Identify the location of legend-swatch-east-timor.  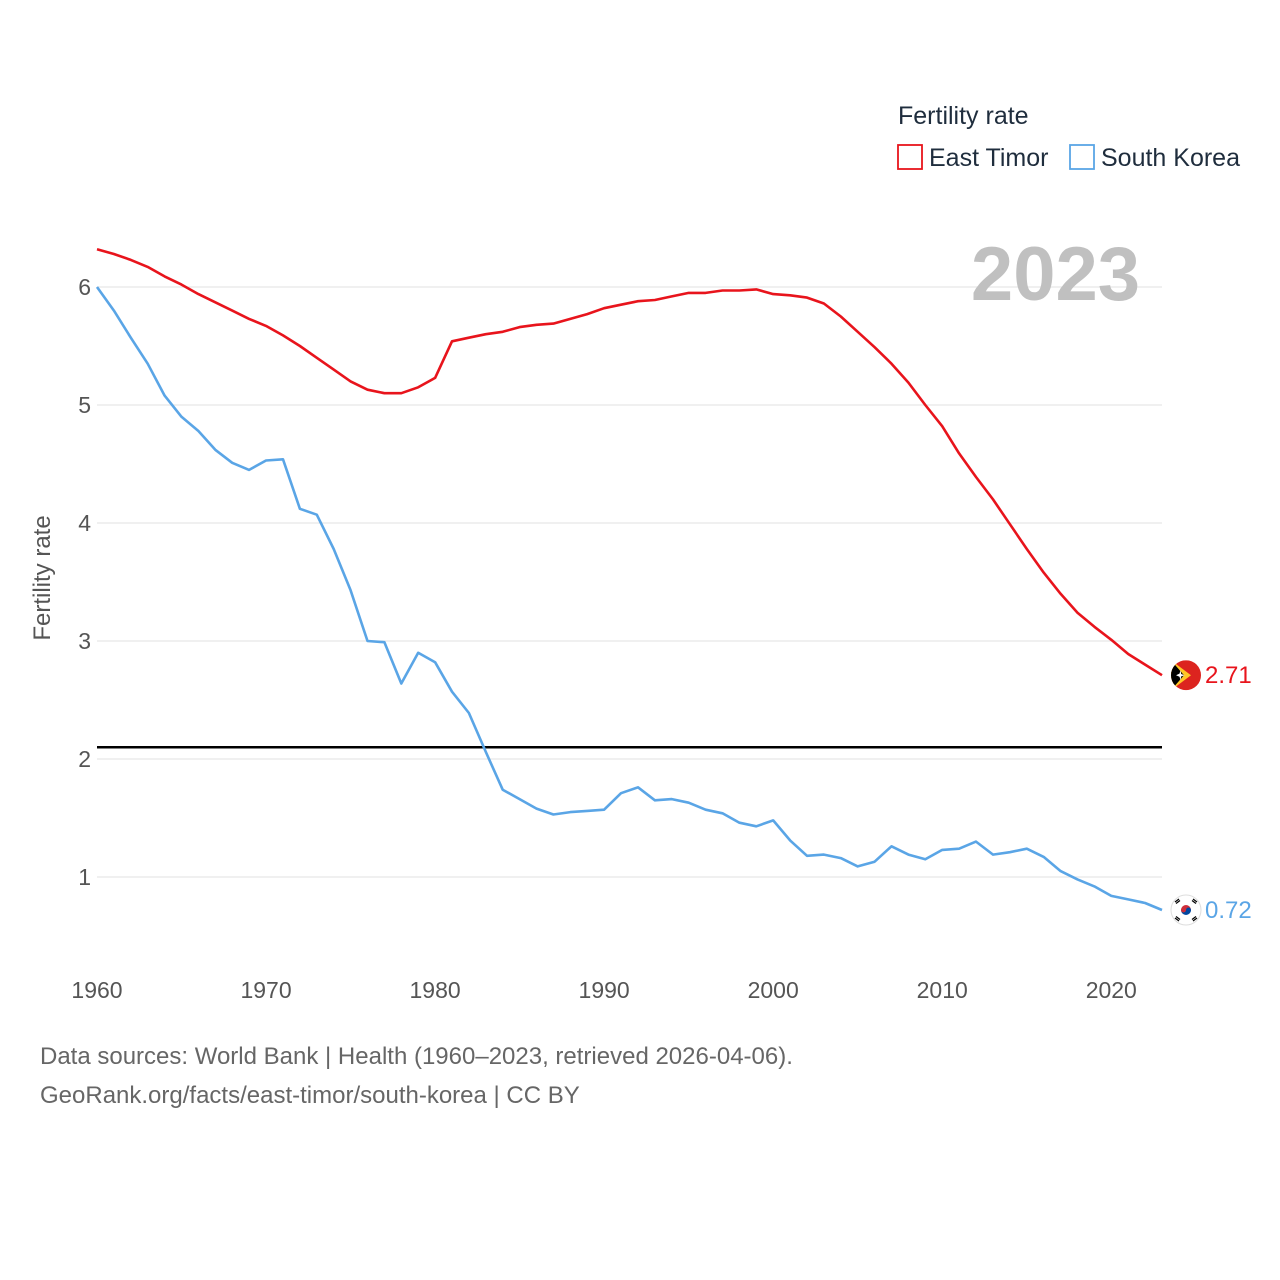
(910, 157).